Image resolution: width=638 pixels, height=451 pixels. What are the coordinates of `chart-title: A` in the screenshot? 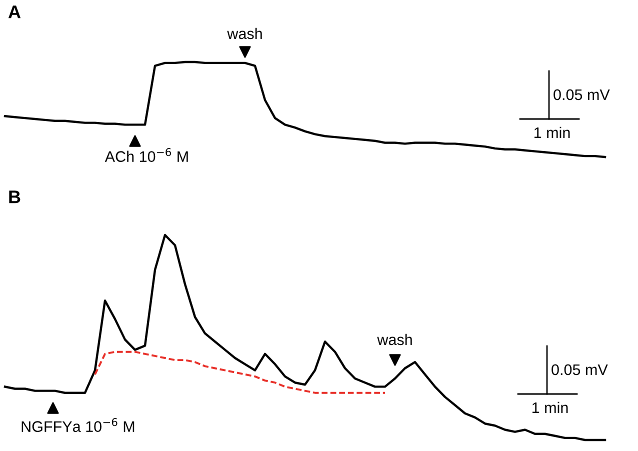 It's located at (14, 12).